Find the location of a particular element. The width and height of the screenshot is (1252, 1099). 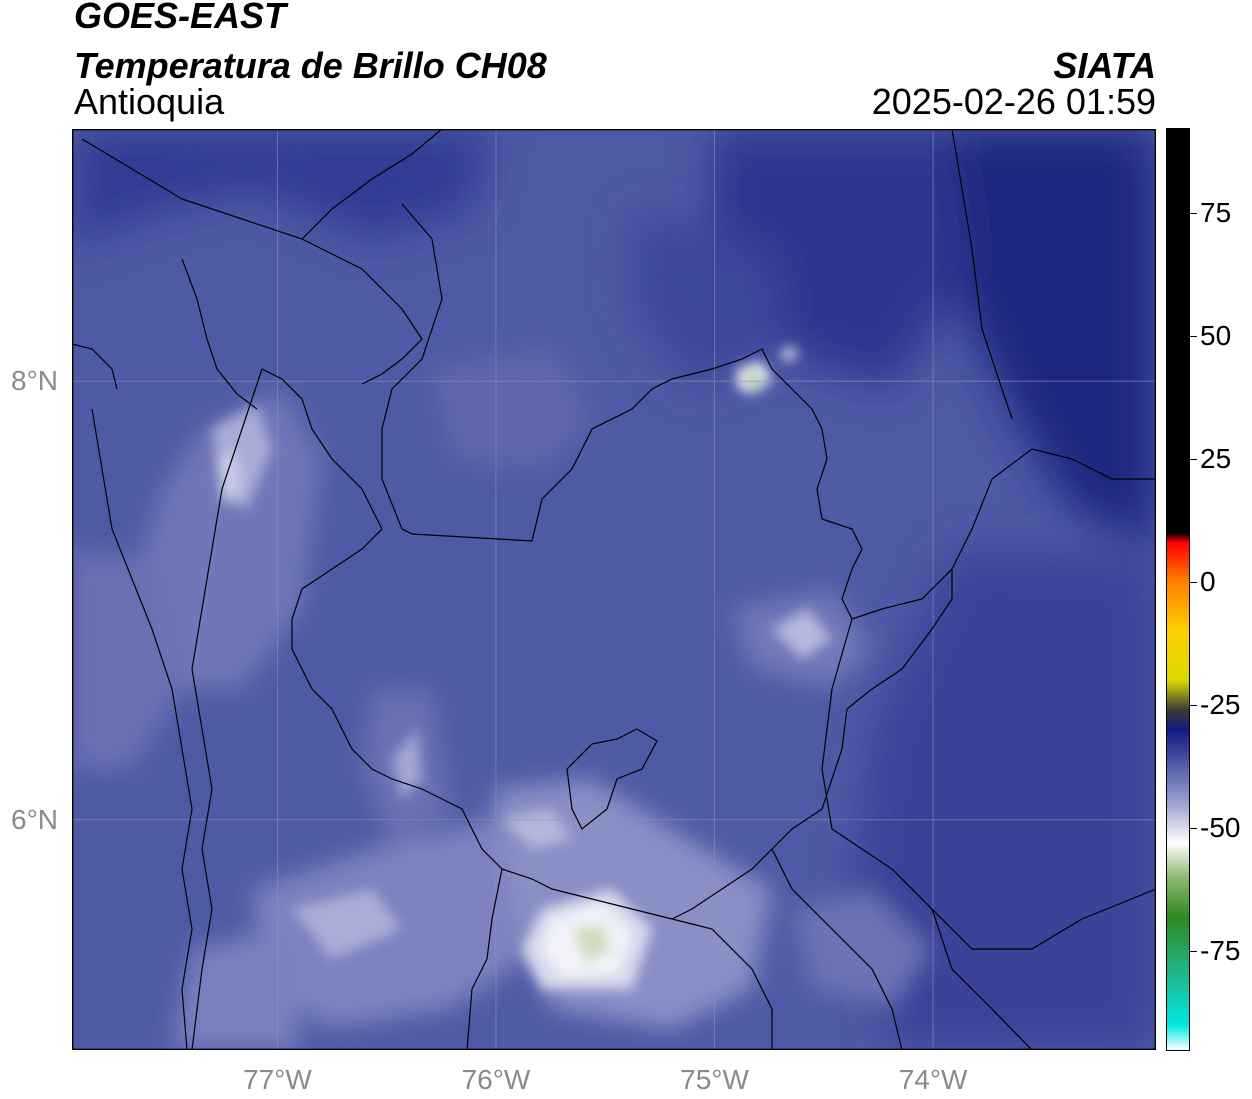

dept-boundary-east is located at coordinates (1053, 509).